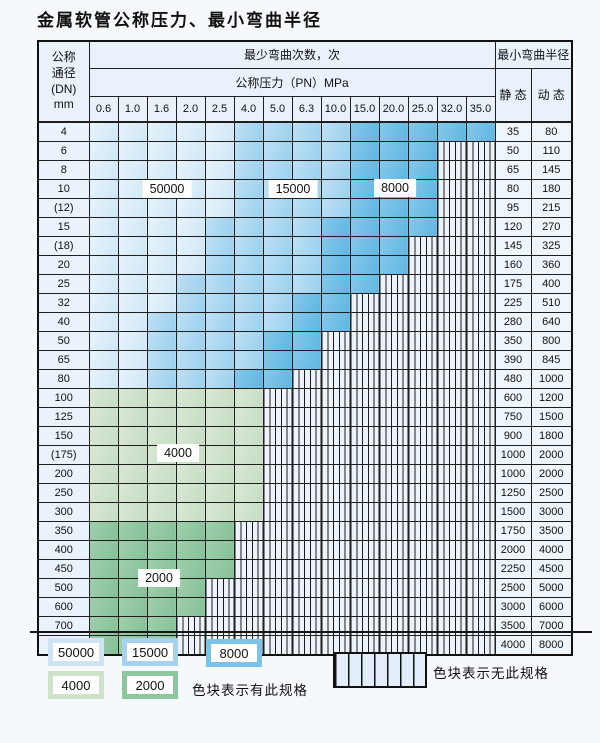 This screenshot has height=743, width=600. I want to click on cycle-count-label: 15000, so click(293, 189).